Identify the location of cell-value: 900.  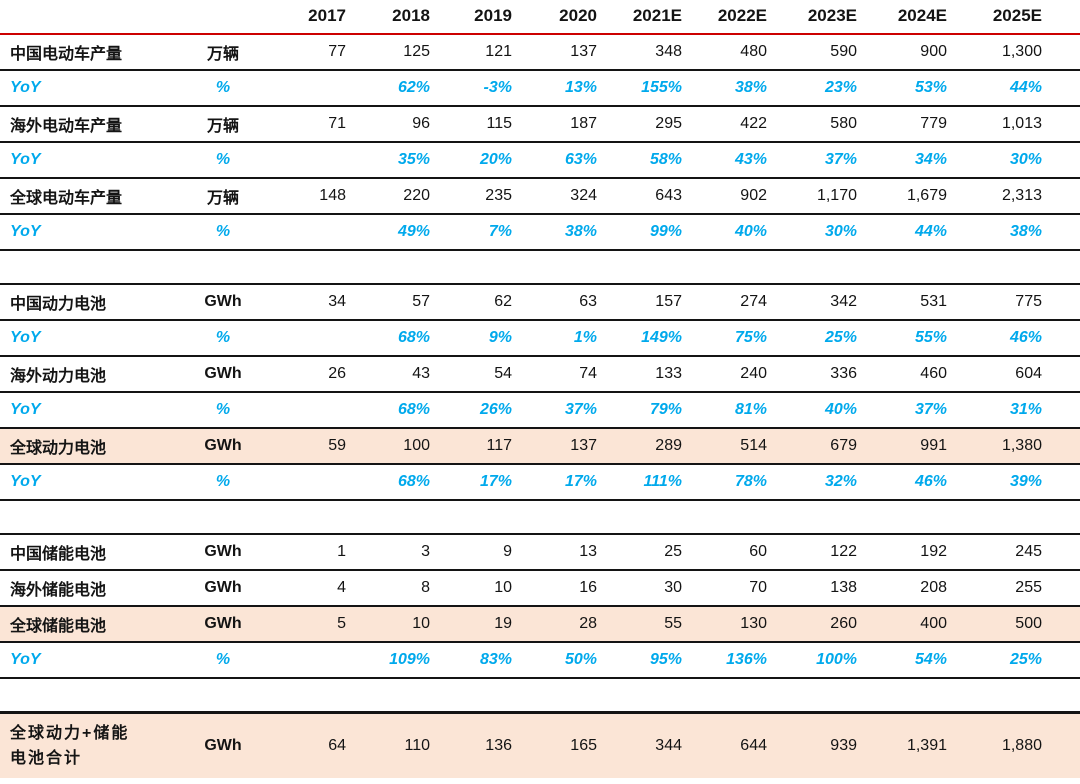
(902, 52).